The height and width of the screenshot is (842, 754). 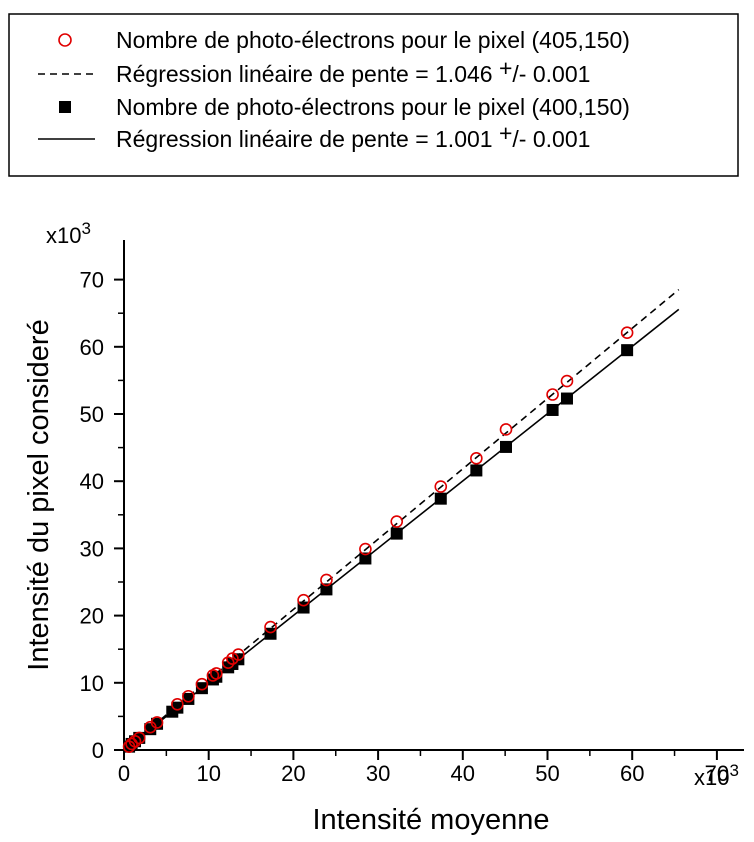 I want to click on y-tick-label: 10, so click(x=92, y=683).